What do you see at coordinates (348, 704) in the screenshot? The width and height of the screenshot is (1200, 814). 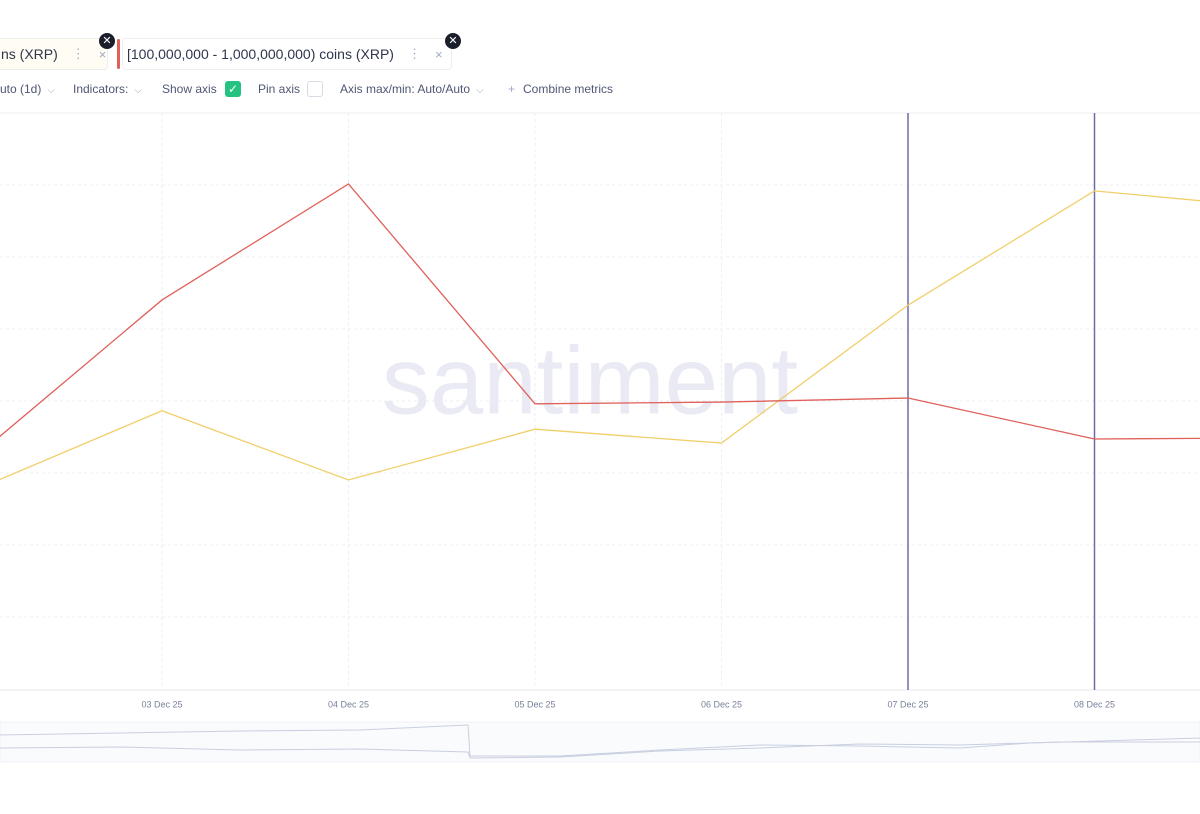 I see `x-tick-label: 04 Dec 25` at bounding box center [348, 704].